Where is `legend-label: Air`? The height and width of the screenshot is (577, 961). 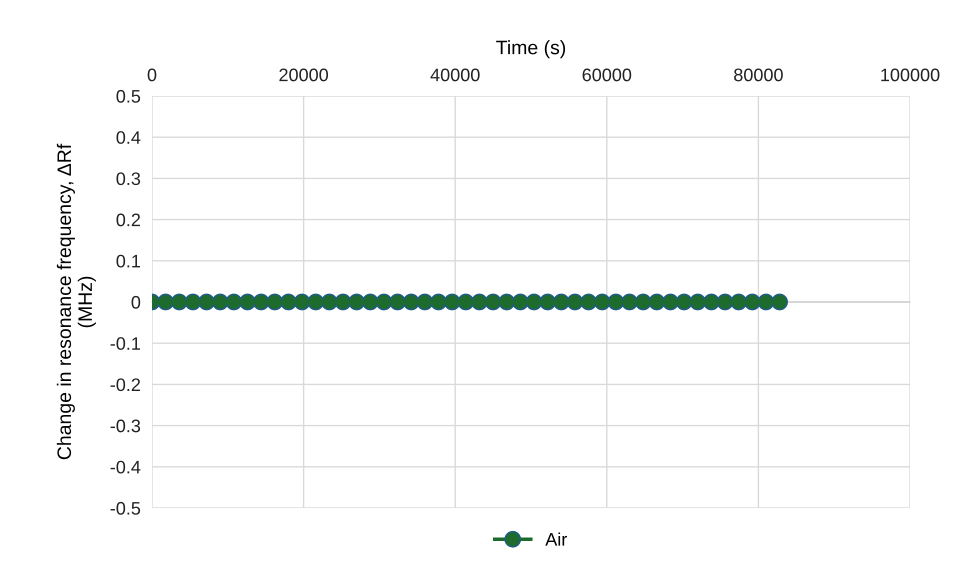 legend-label: Air is located at coordinates (556, 539).